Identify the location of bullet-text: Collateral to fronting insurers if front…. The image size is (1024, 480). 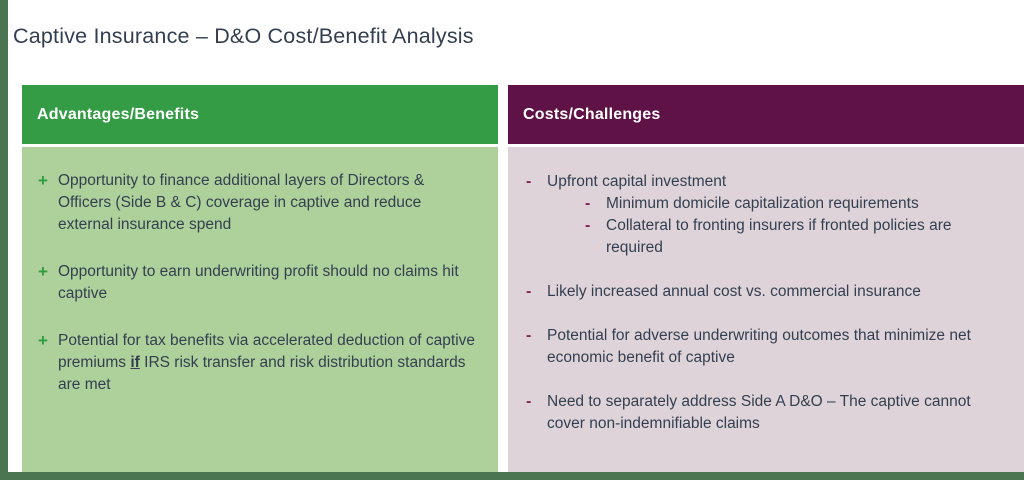
(779, 236).